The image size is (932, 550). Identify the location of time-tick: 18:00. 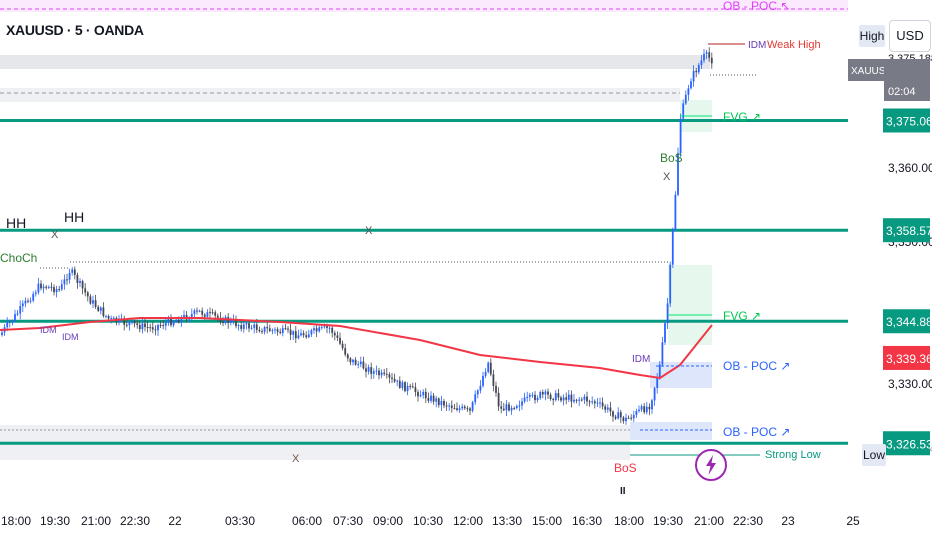
(16, 521).